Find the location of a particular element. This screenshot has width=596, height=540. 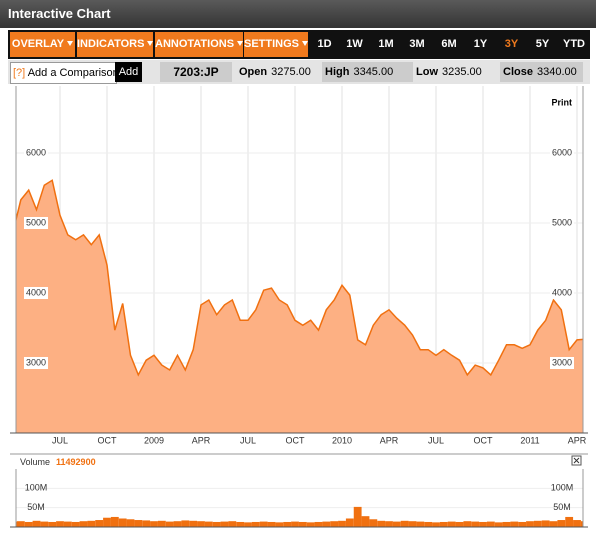

range-button: 1D is located at coordinates (324, 44).